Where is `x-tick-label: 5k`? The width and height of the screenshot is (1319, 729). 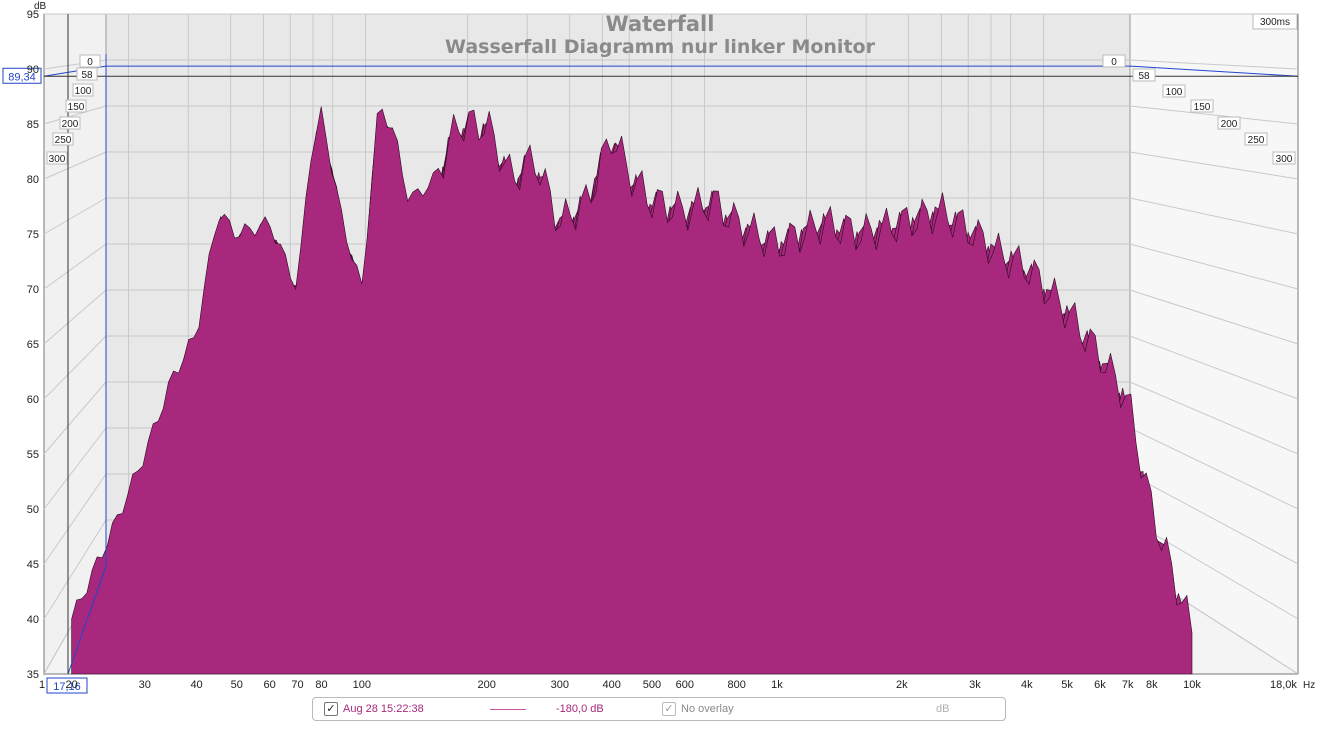 x-tick-label: 5k is located at coordinates (1067, 685).